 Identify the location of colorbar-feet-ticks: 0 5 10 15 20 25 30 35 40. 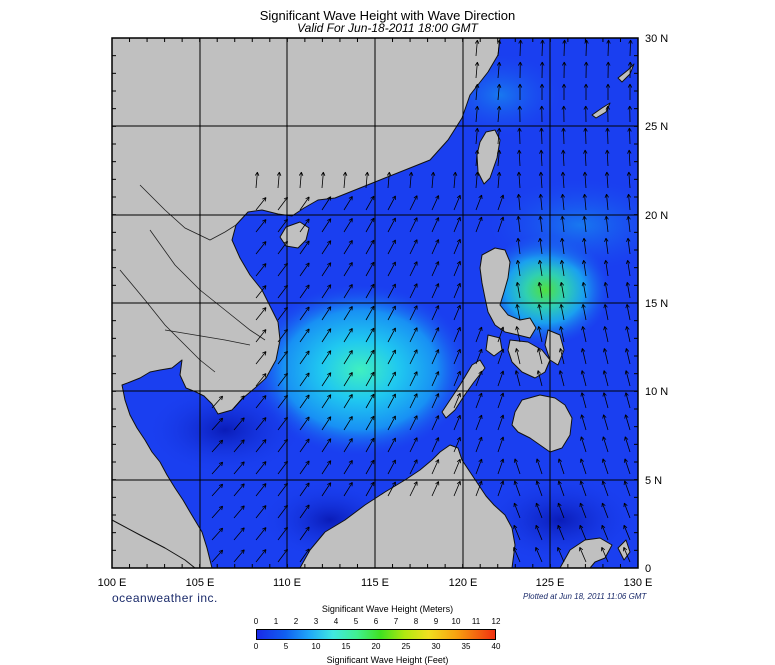
(377, 648).